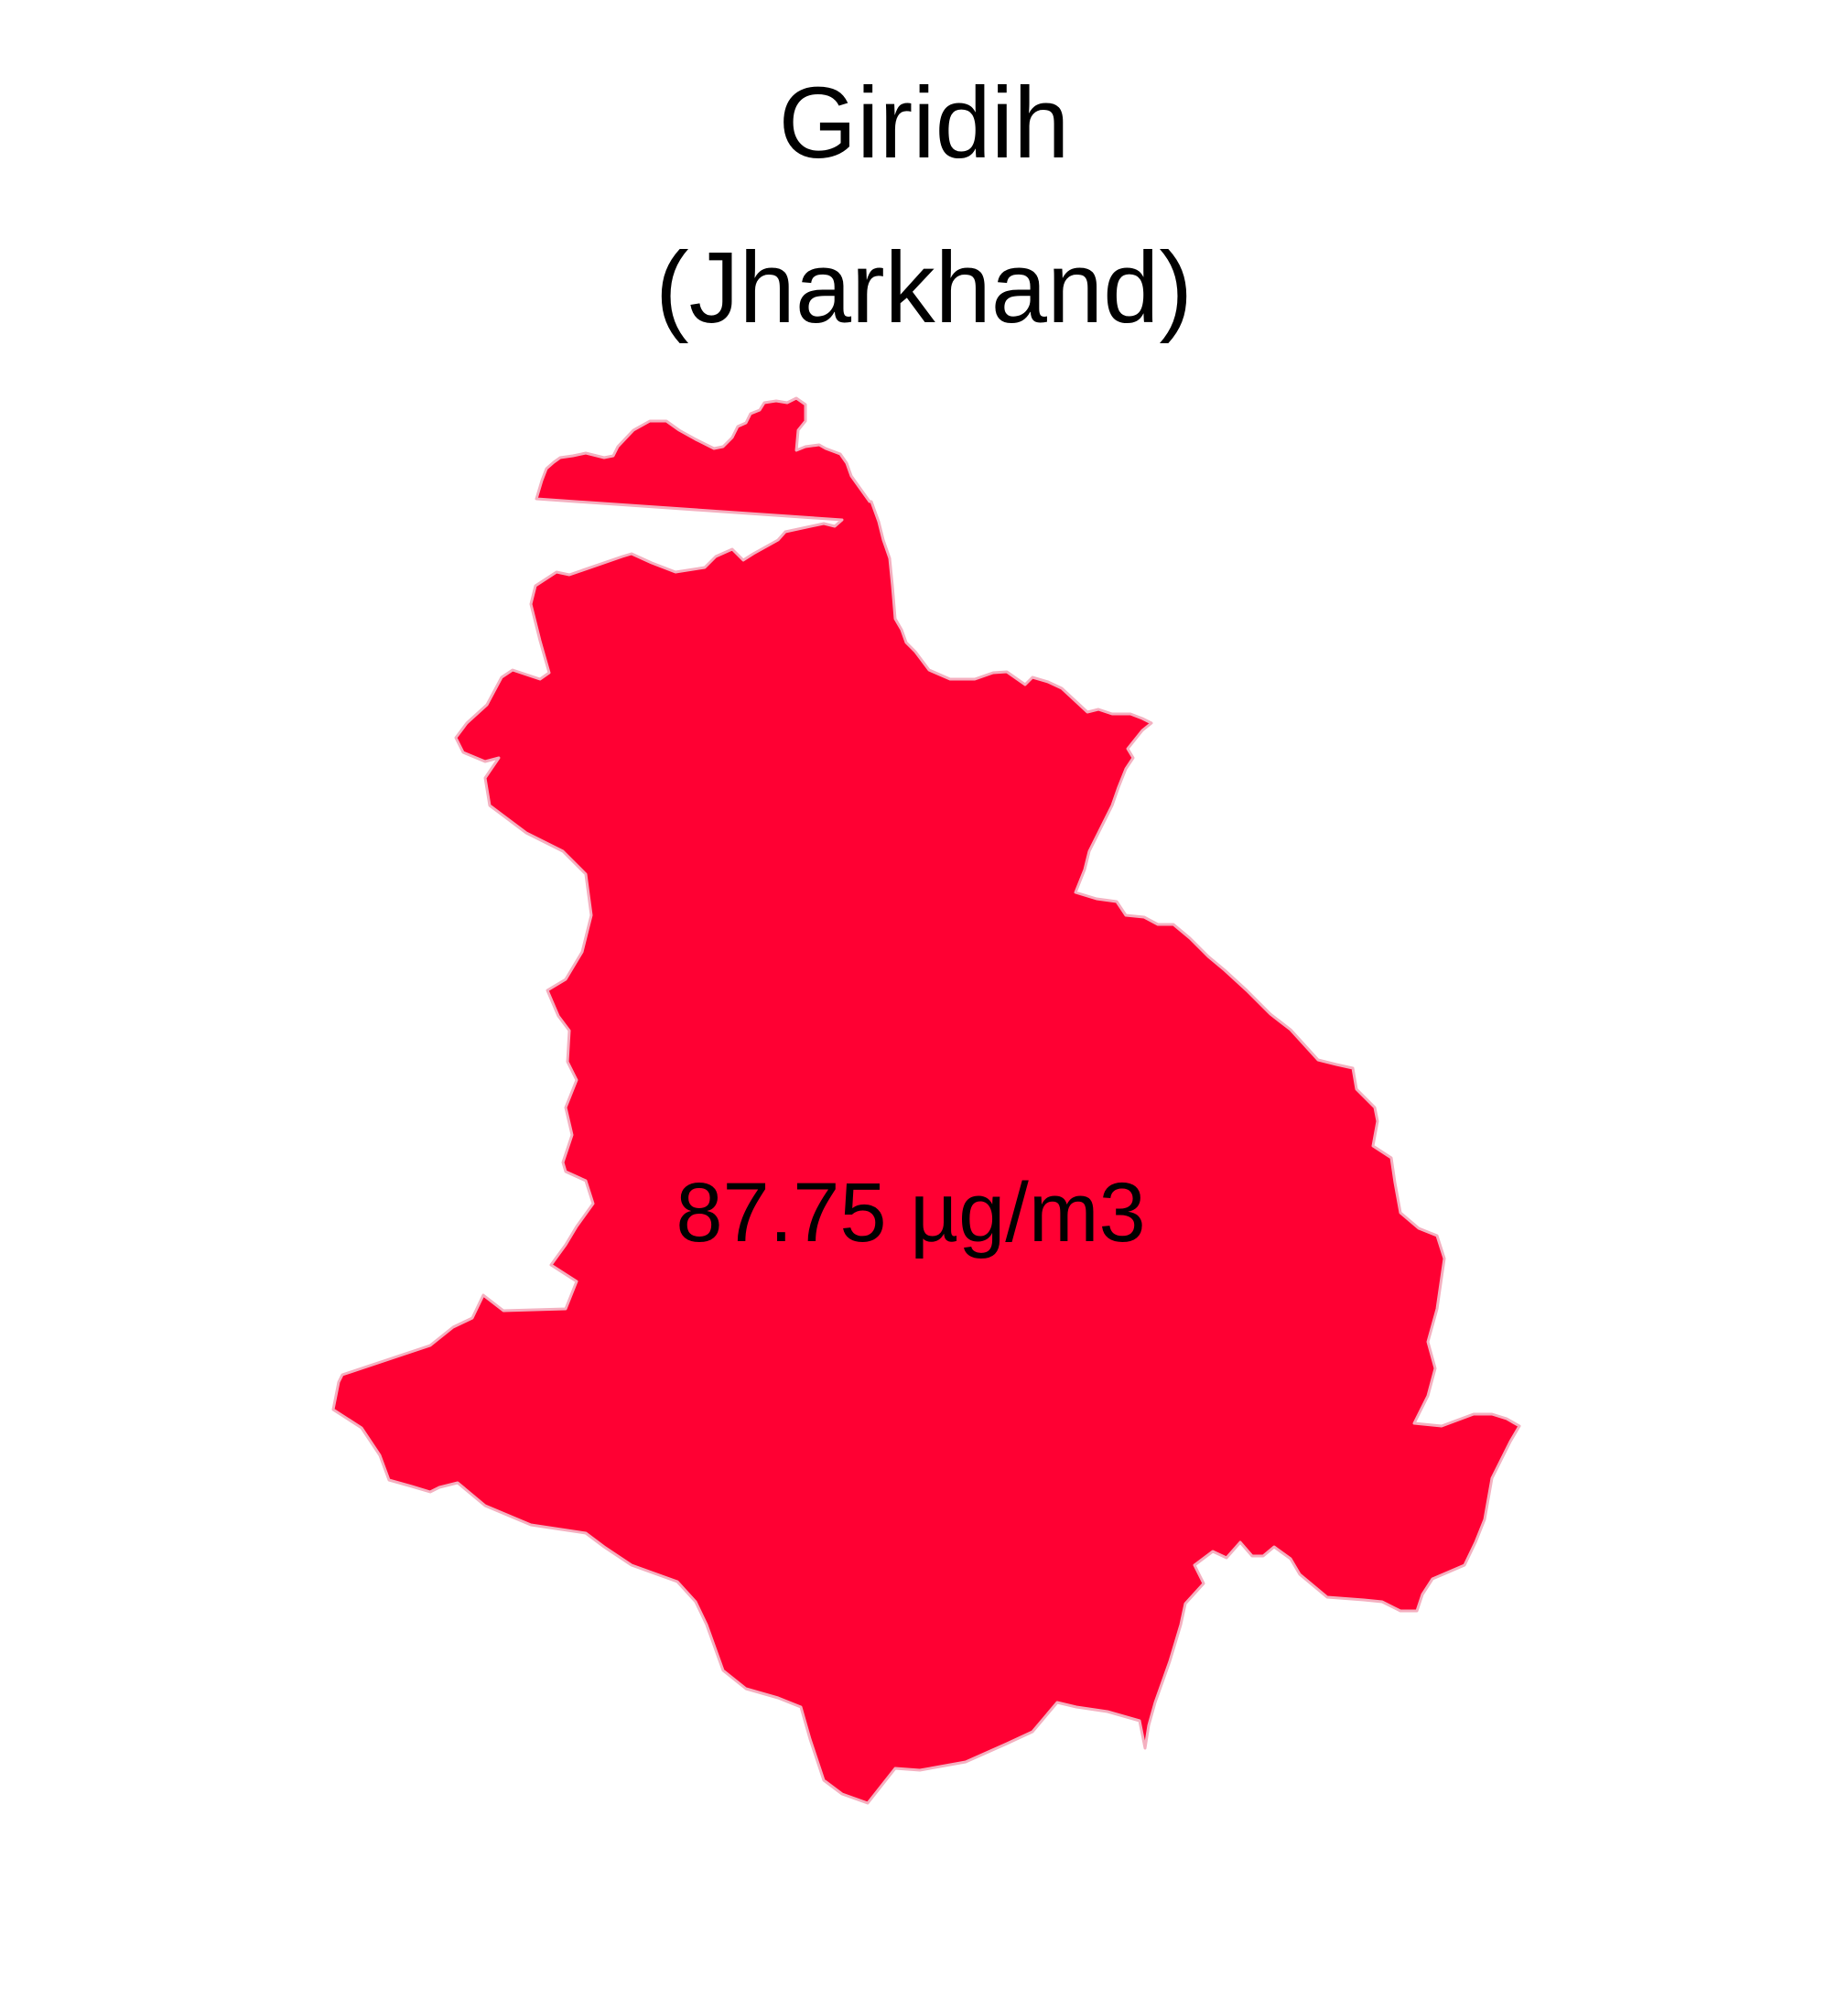 The width and height of the screenshot is (1848, 1999). I want to click on state-subtitle: (Jharkhand), so click(924, 288).